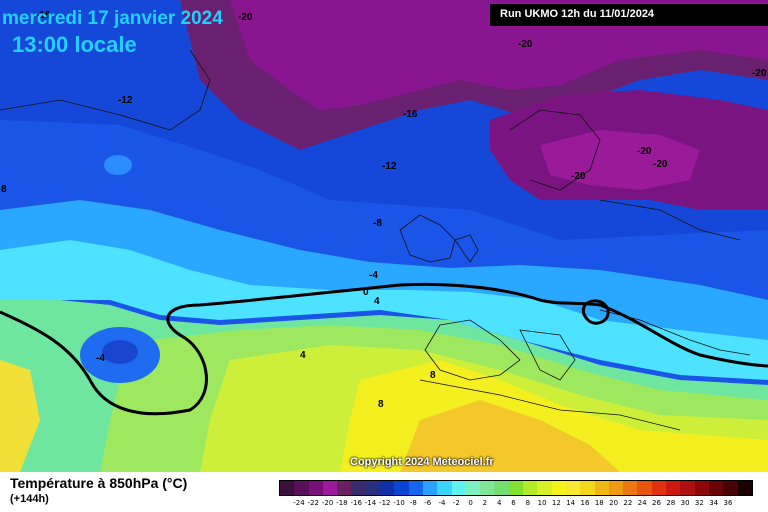 The height and width of the screenshot is (512, 768). I want to click on legend-tick-label: 24, so click(642, 503).